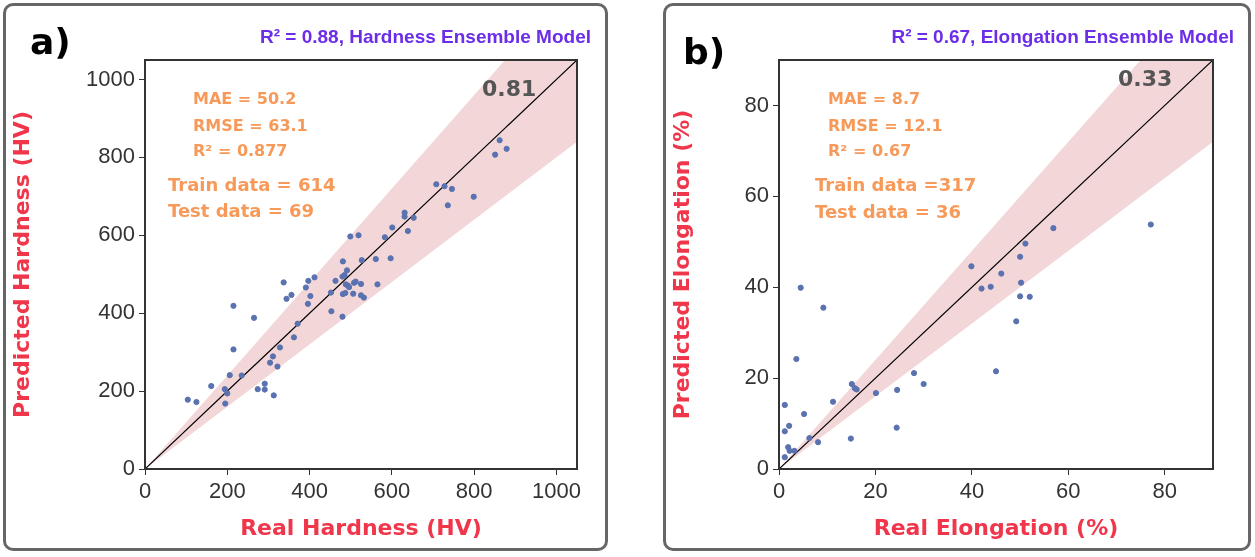  I want to click on x-tick-label: 600, so click(392, 491).